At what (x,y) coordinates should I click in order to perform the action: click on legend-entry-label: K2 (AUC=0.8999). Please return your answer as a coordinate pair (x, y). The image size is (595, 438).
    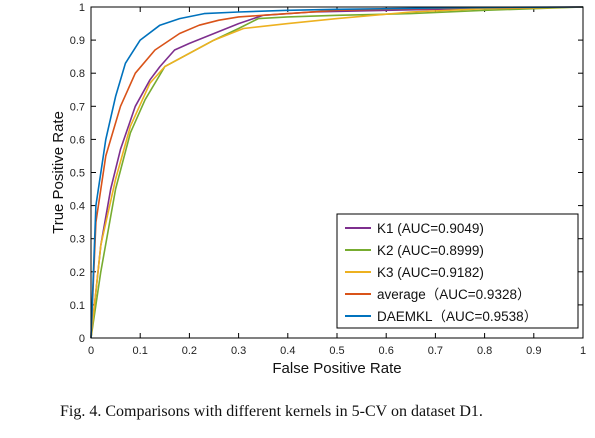
    Looking at the image, I should click on (430, 250).